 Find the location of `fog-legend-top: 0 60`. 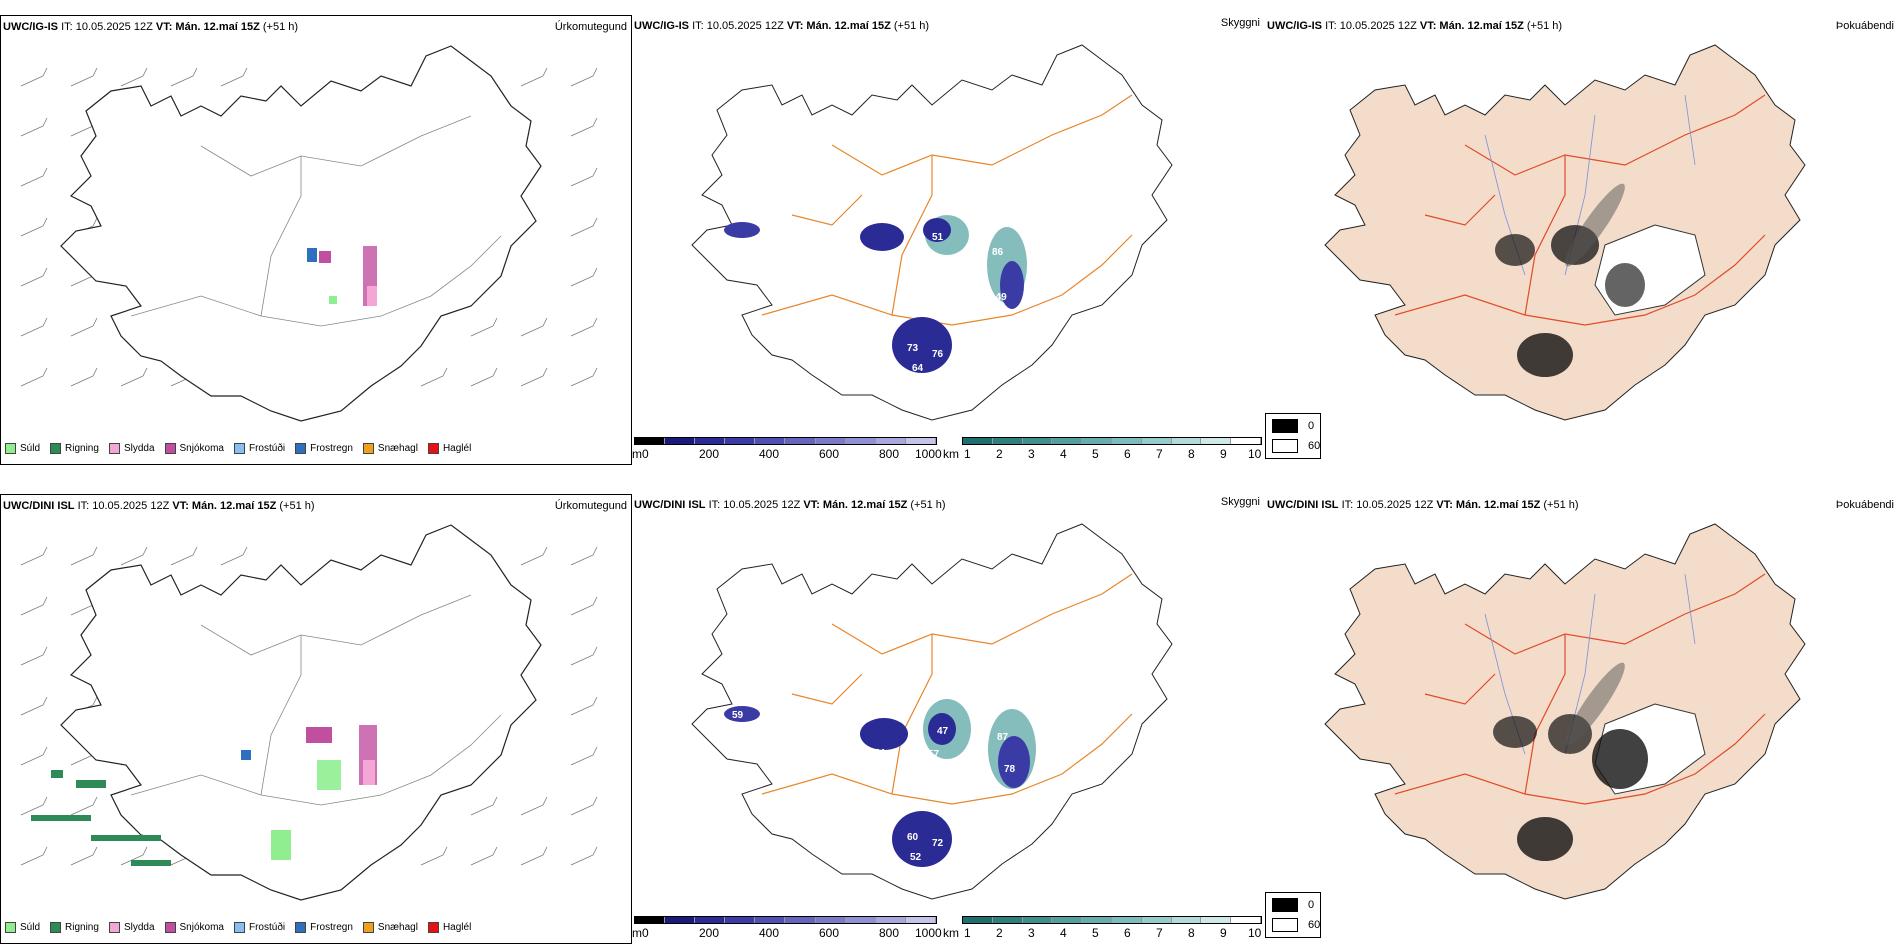

fog-legend-top: 0 60 is located at coordinates (1293, 436).